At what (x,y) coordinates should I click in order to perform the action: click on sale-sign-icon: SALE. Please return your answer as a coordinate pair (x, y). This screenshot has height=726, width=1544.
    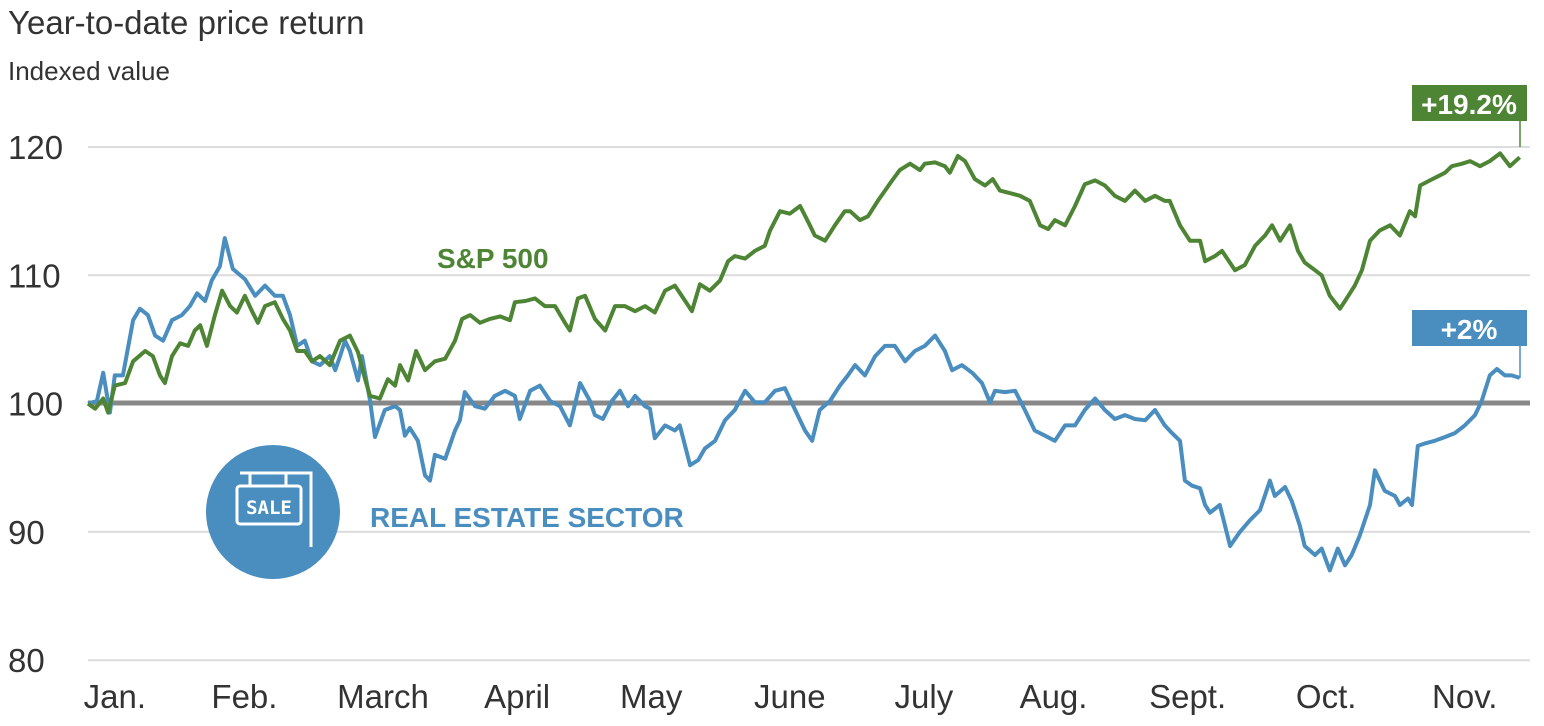
    Looking at the image, I should click on (273, 512).